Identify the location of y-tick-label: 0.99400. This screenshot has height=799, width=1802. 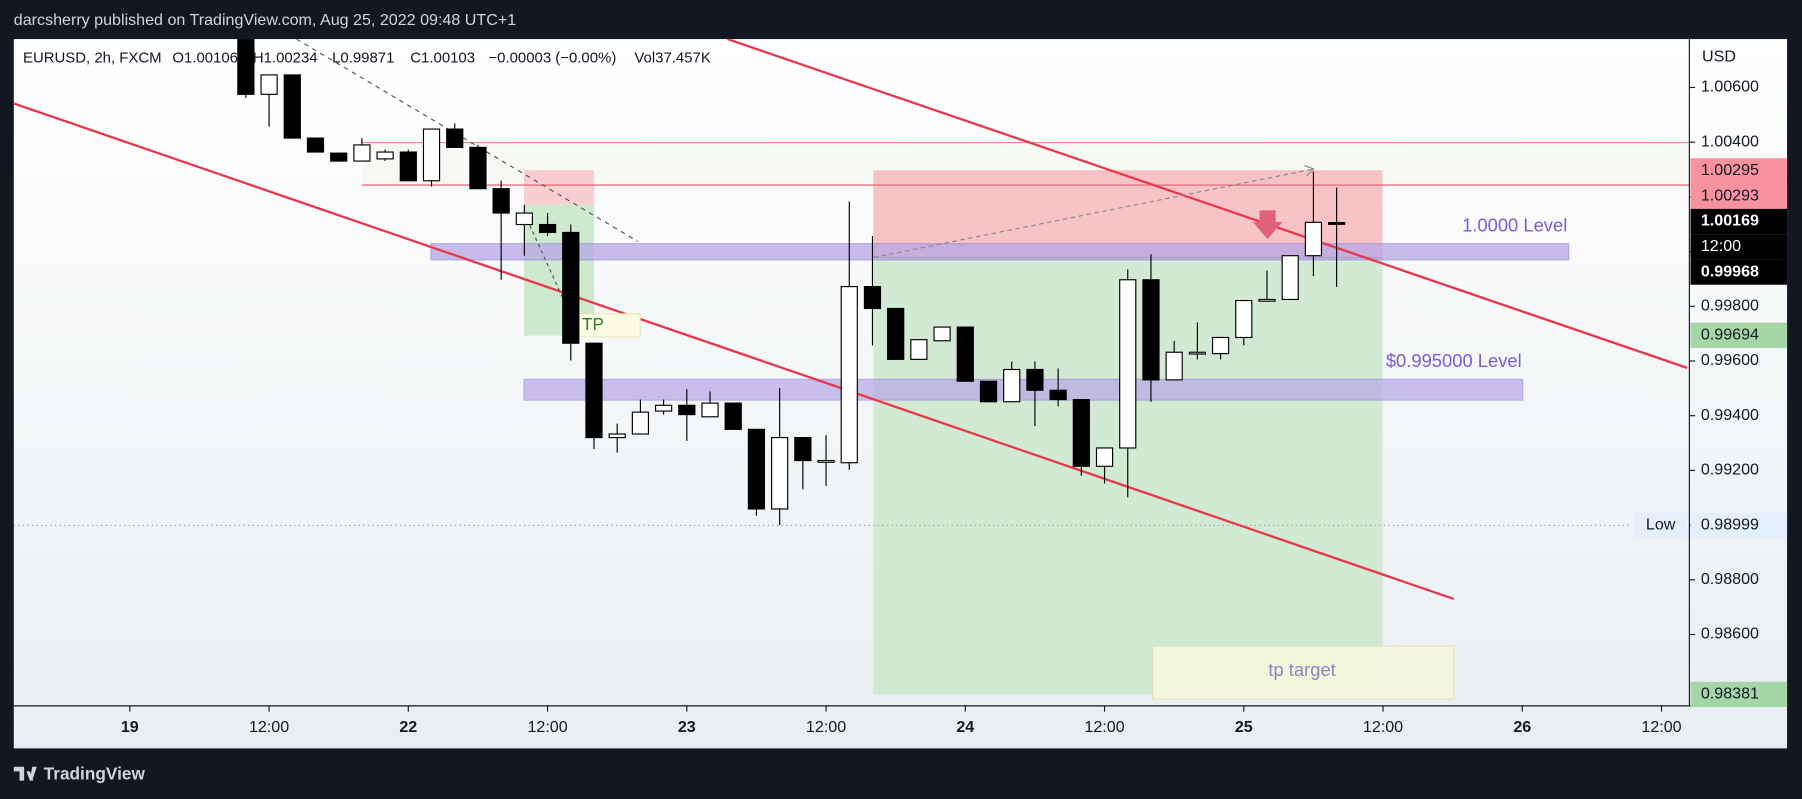
(1730, 415).